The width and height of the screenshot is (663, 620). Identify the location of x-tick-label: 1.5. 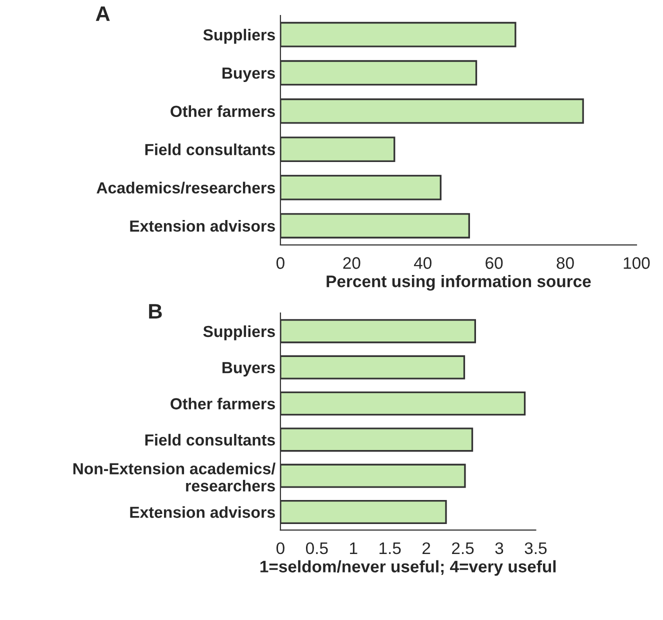
(390, 548).